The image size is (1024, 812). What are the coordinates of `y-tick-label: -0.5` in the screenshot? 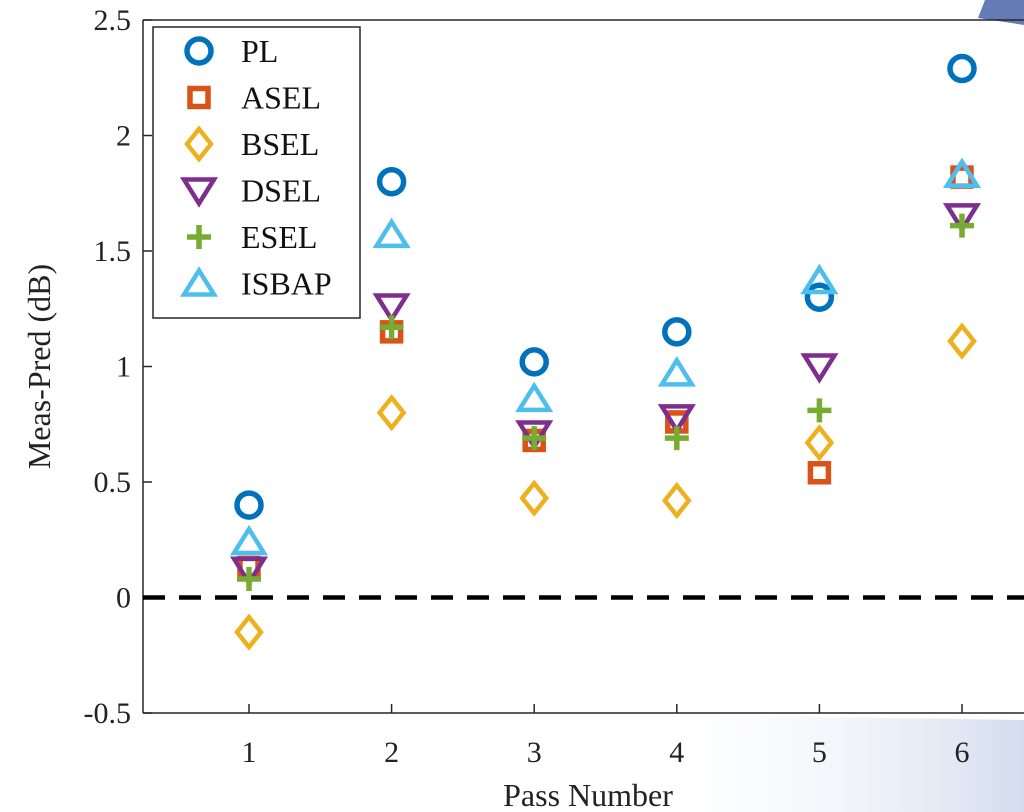 It's located at (108, 713).